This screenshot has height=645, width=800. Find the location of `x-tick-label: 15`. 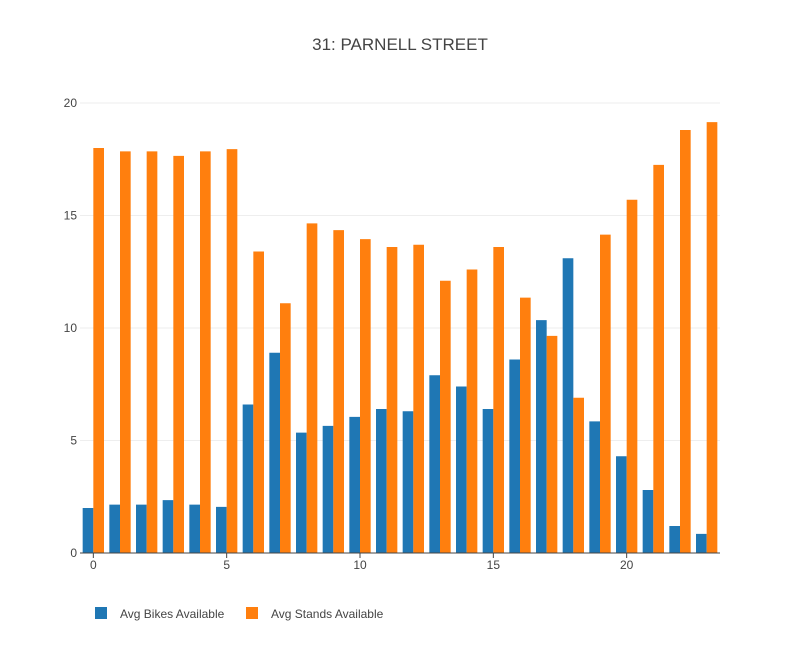

x-tick-label: 15 is located at coordinates (494, 565).